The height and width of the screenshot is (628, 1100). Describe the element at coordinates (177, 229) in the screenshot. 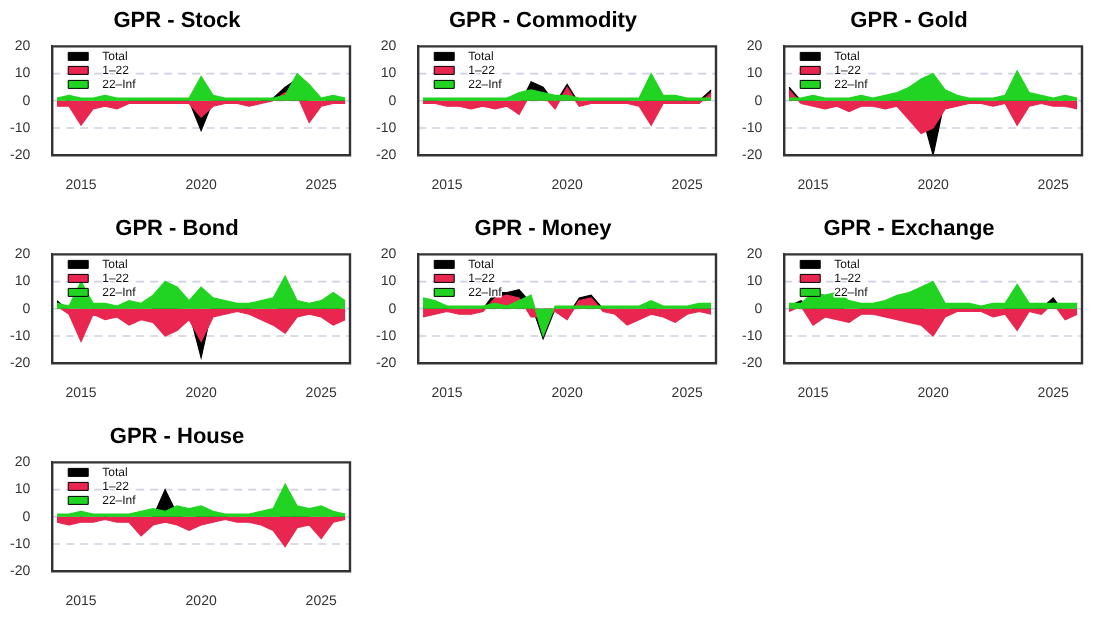

I see `chart-title: GPR - Bond` at that location.